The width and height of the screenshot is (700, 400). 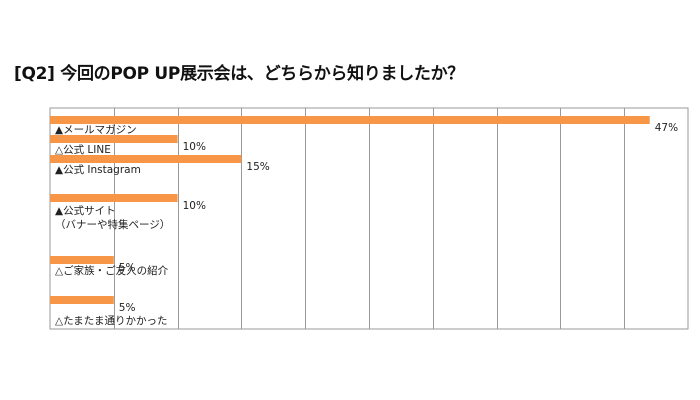 I want to click on data-label: 47%, so click(x=666, y=128).